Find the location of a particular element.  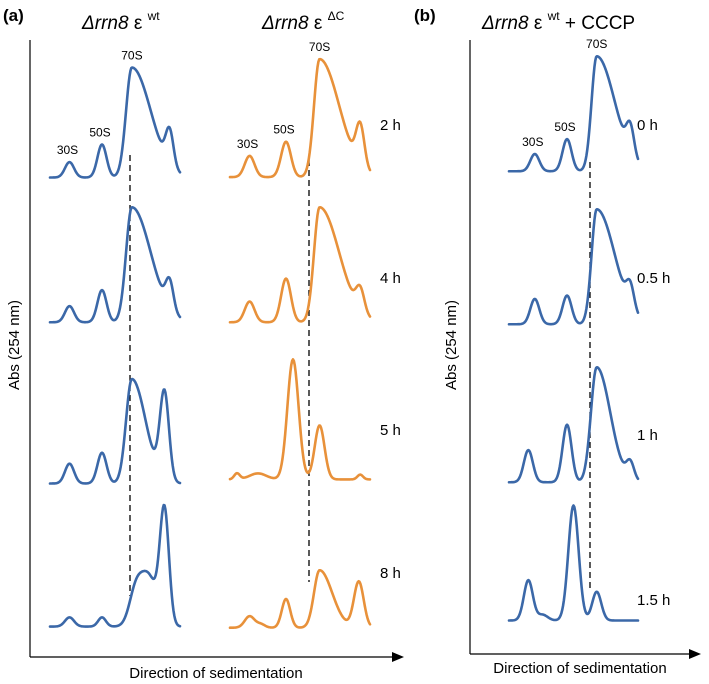

profile-trace-a-dc-5h is located at coordinates (300, 419).